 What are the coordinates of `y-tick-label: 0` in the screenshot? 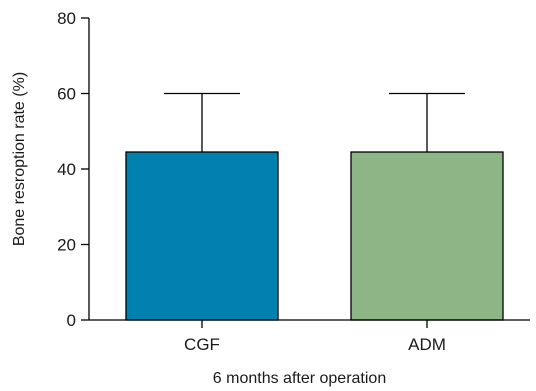 It's located at (71, 320).